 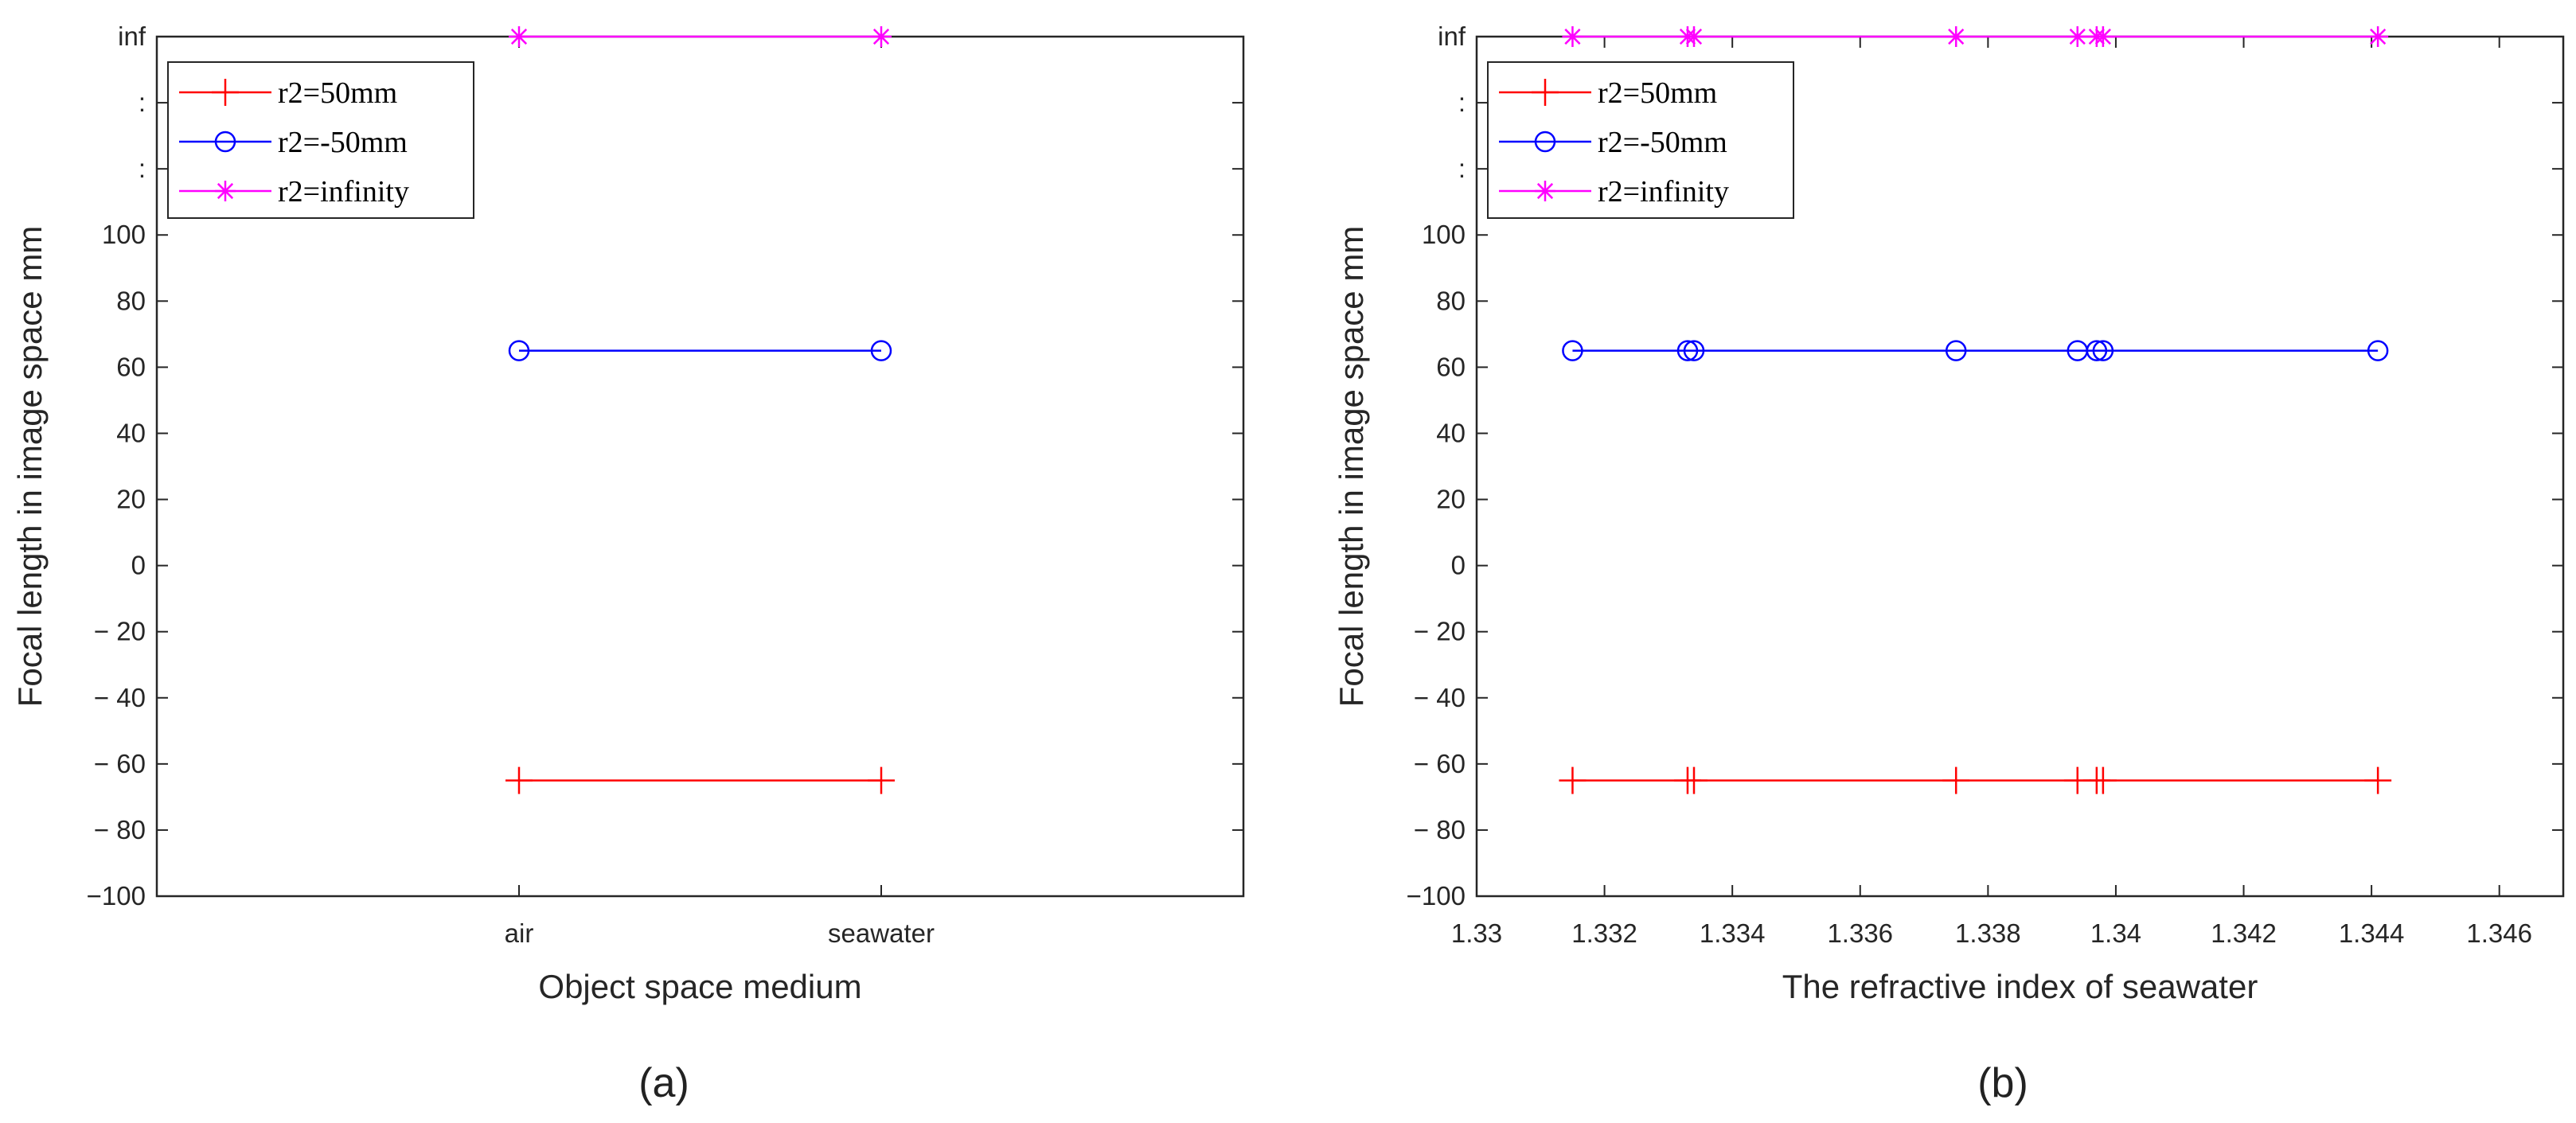 What do you see at coordinates (663, 1083) in the screenshot?
I see `figure-caption: (a)` at bounding box center [663, 1083].